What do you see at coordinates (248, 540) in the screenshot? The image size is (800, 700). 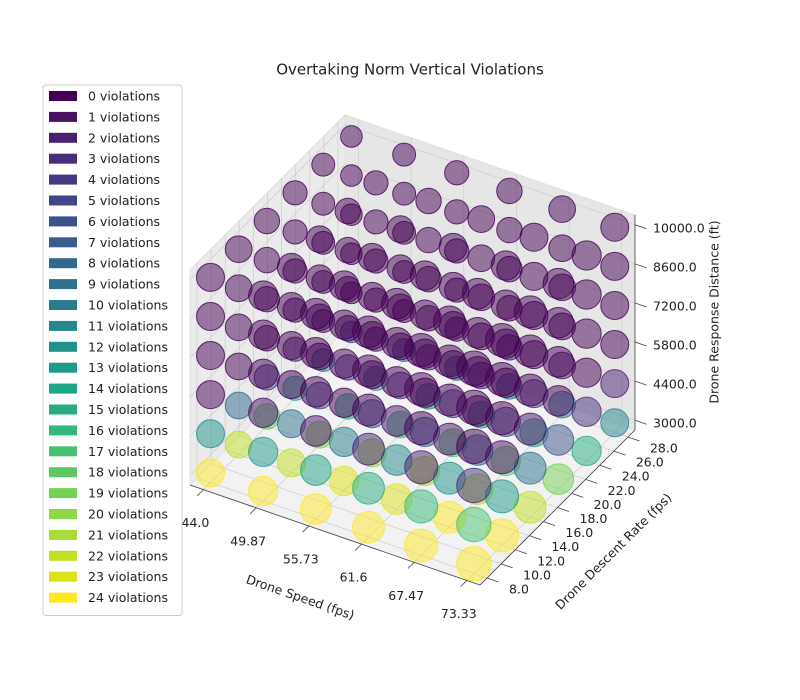 I see `tick-label: 49.87` at bounding box center [248, 540].